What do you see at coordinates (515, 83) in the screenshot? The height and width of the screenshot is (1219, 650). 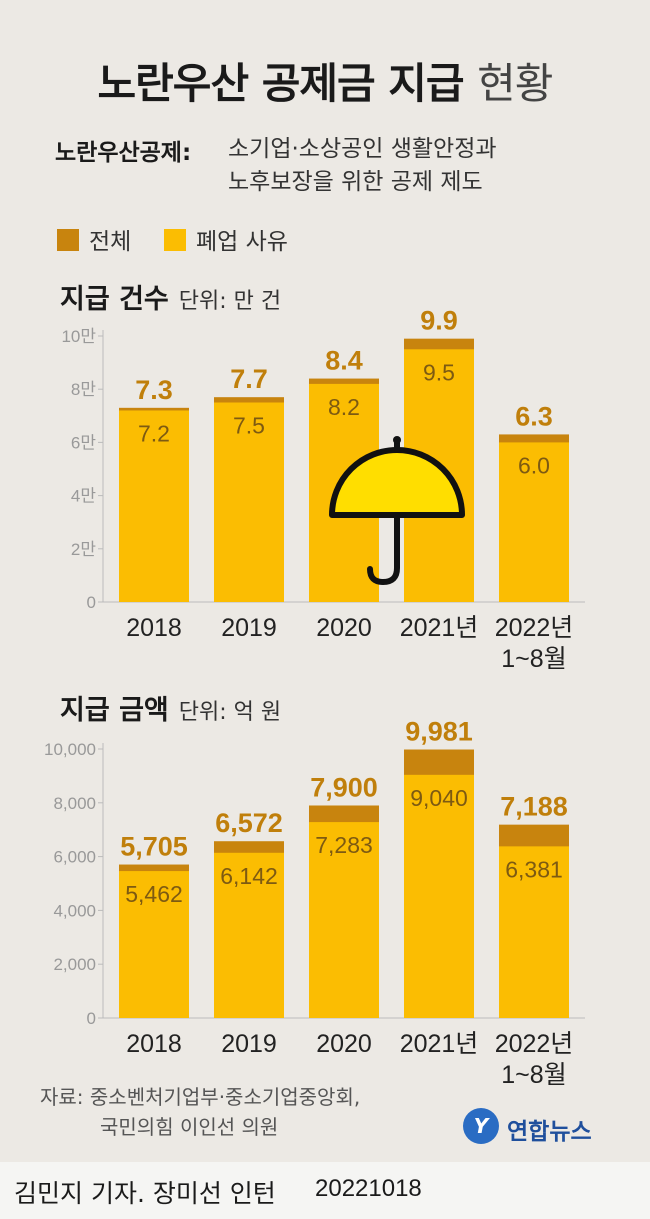 I see `title-light: 현황` at bounding box center [515, 83].